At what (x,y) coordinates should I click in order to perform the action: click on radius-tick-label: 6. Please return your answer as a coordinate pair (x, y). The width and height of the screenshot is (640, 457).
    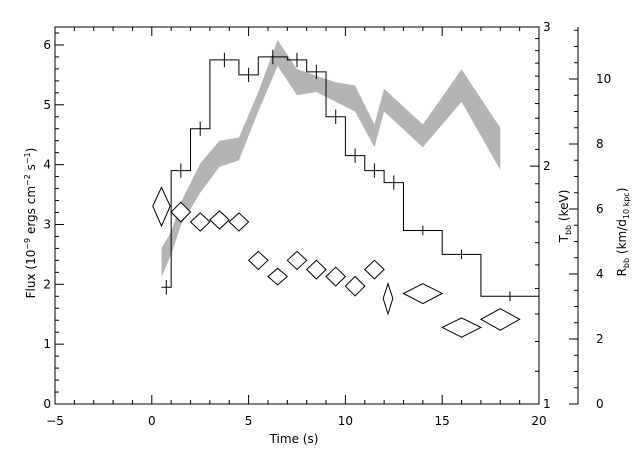
    Looking at the image, I should click on (600, 209).